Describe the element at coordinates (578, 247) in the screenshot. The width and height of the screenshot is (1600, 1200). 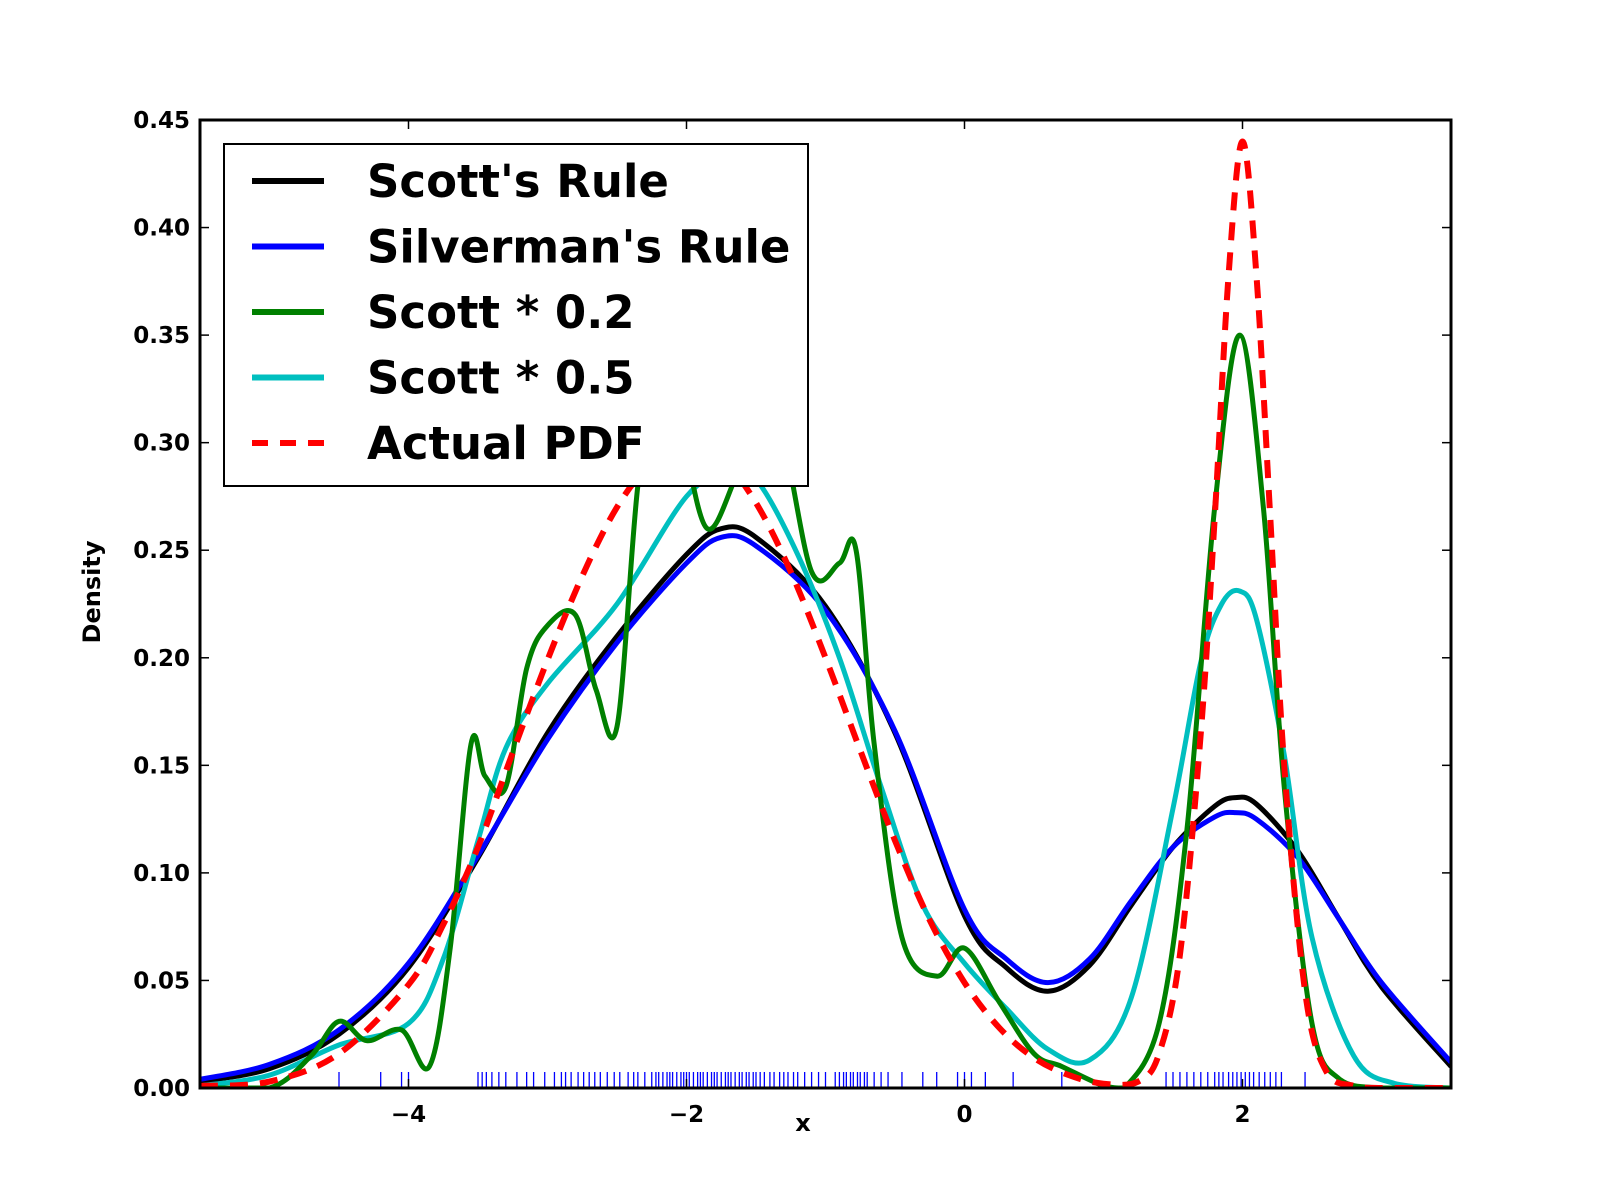
I see `legend-label: Silverman's Rule` at that location.